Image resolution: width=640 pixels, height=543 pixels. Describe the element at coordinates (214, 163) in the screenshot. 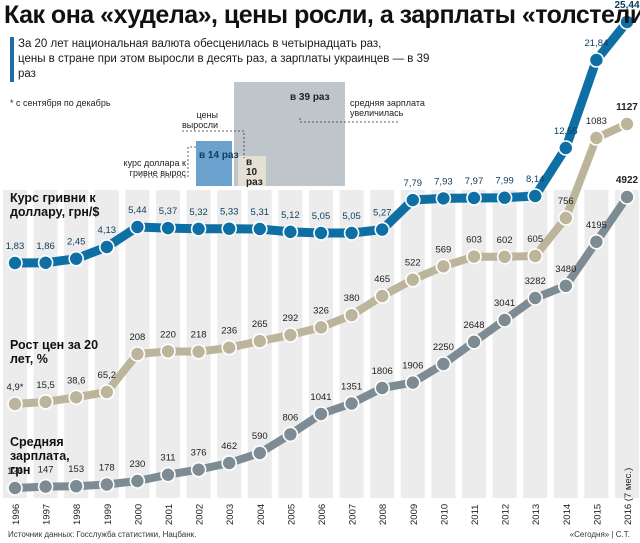

I see `dollar-growth-box` at that location.